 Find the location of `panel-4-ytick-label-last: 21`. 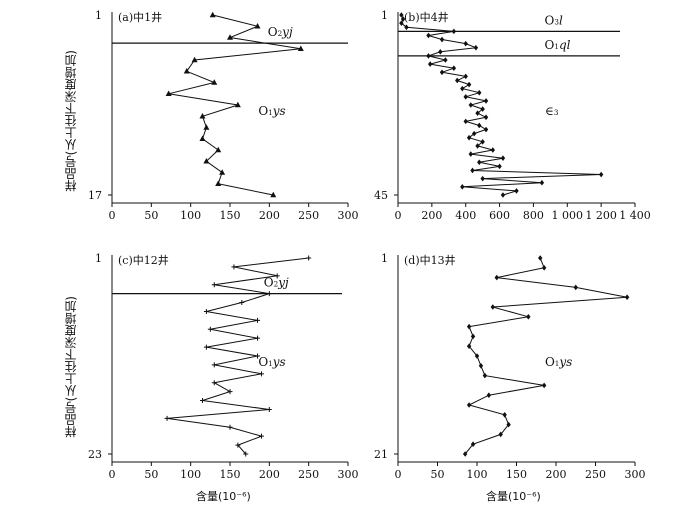

panel-4-ytick-label-last: 21 is located at coordinates (381, 454).